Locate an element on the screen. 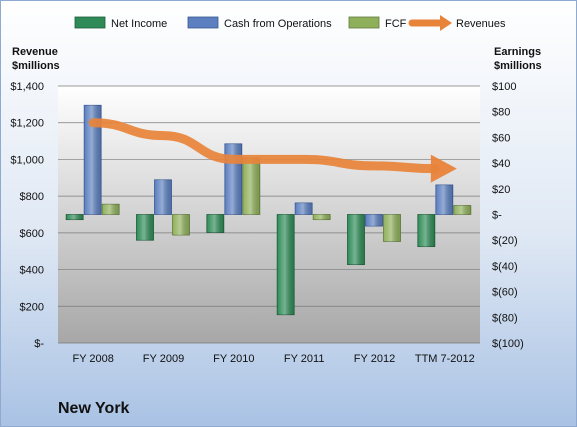  left-axis-title-line1: Revenue is located at coordinates (35, 52).